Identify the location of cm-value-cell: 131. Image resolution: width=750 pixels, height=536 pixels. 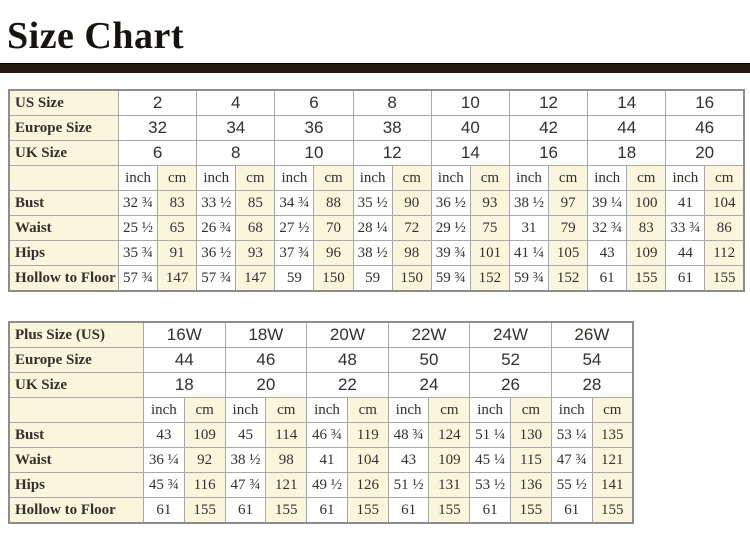
(449, 485).